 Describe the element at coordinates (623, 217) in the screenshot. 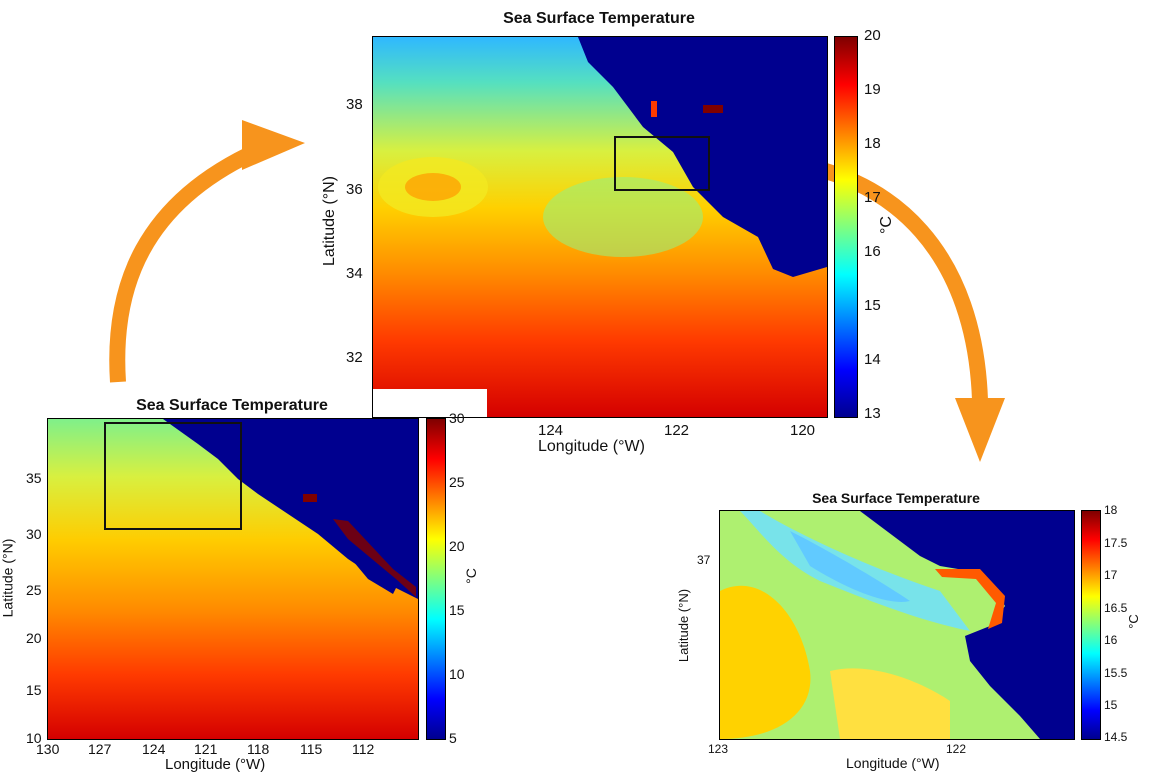

I see `main-cold-filament` at that location.